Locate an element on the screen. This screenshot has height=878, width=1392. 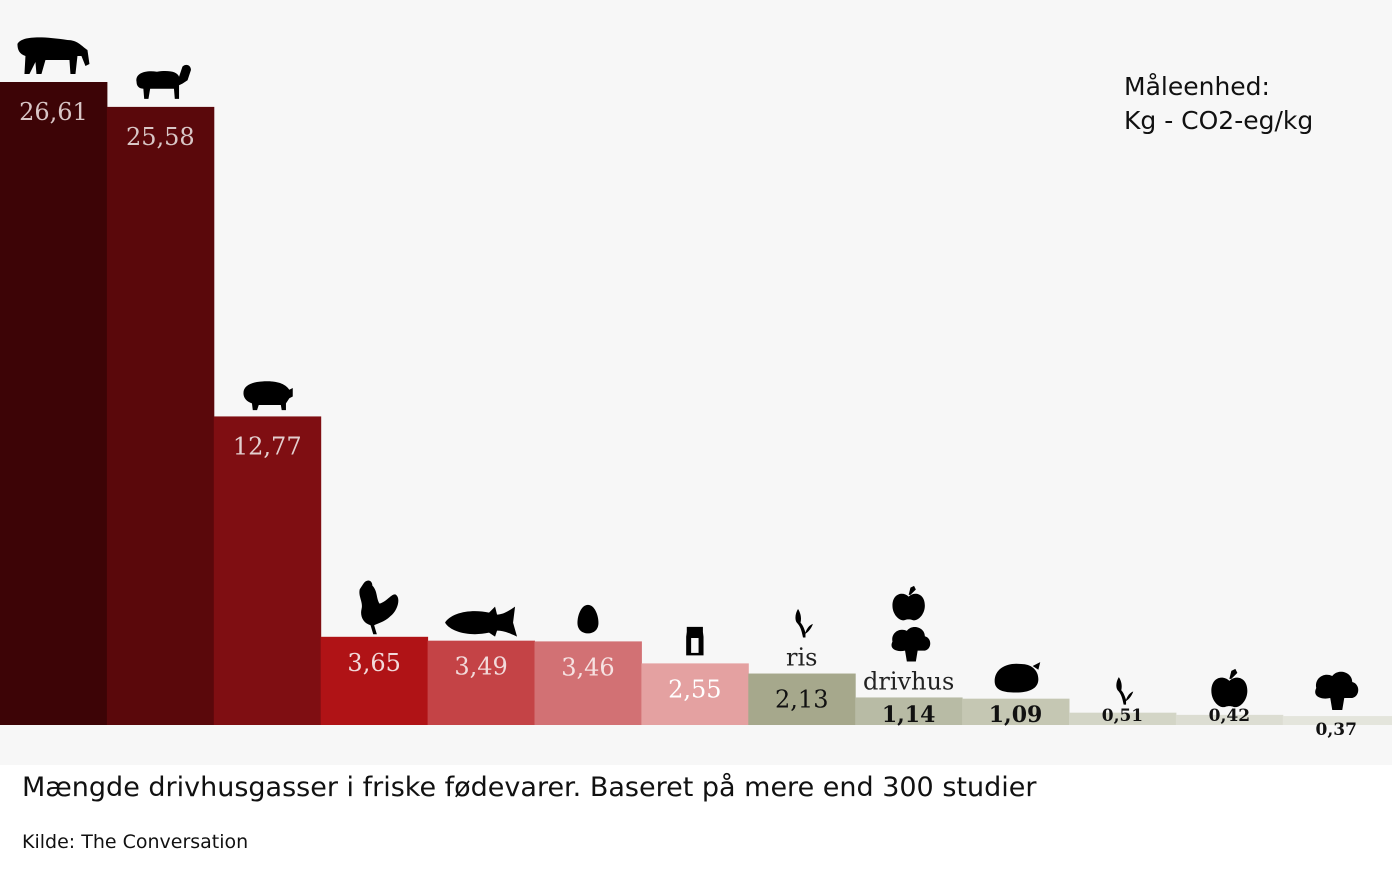
bar-text-9: drivhus is located at coordinates (908, 681).